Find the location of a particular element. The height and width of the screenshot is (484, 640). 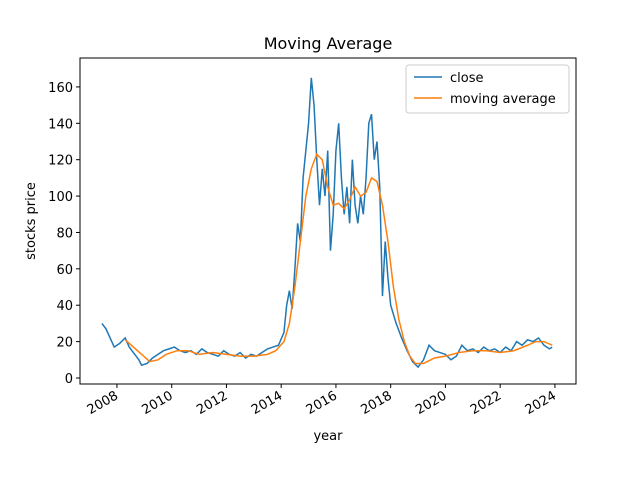

legend-label: close is located at coordinates (466, 78).